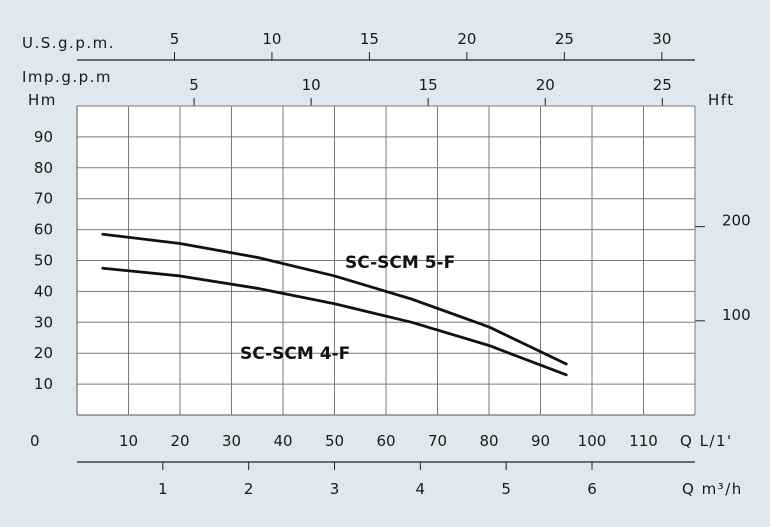 This screenshot has height=527, width=770. Describe the element at coordinates (43, 322) in the screenshot. I see `y-tick-label: 30` at that location.